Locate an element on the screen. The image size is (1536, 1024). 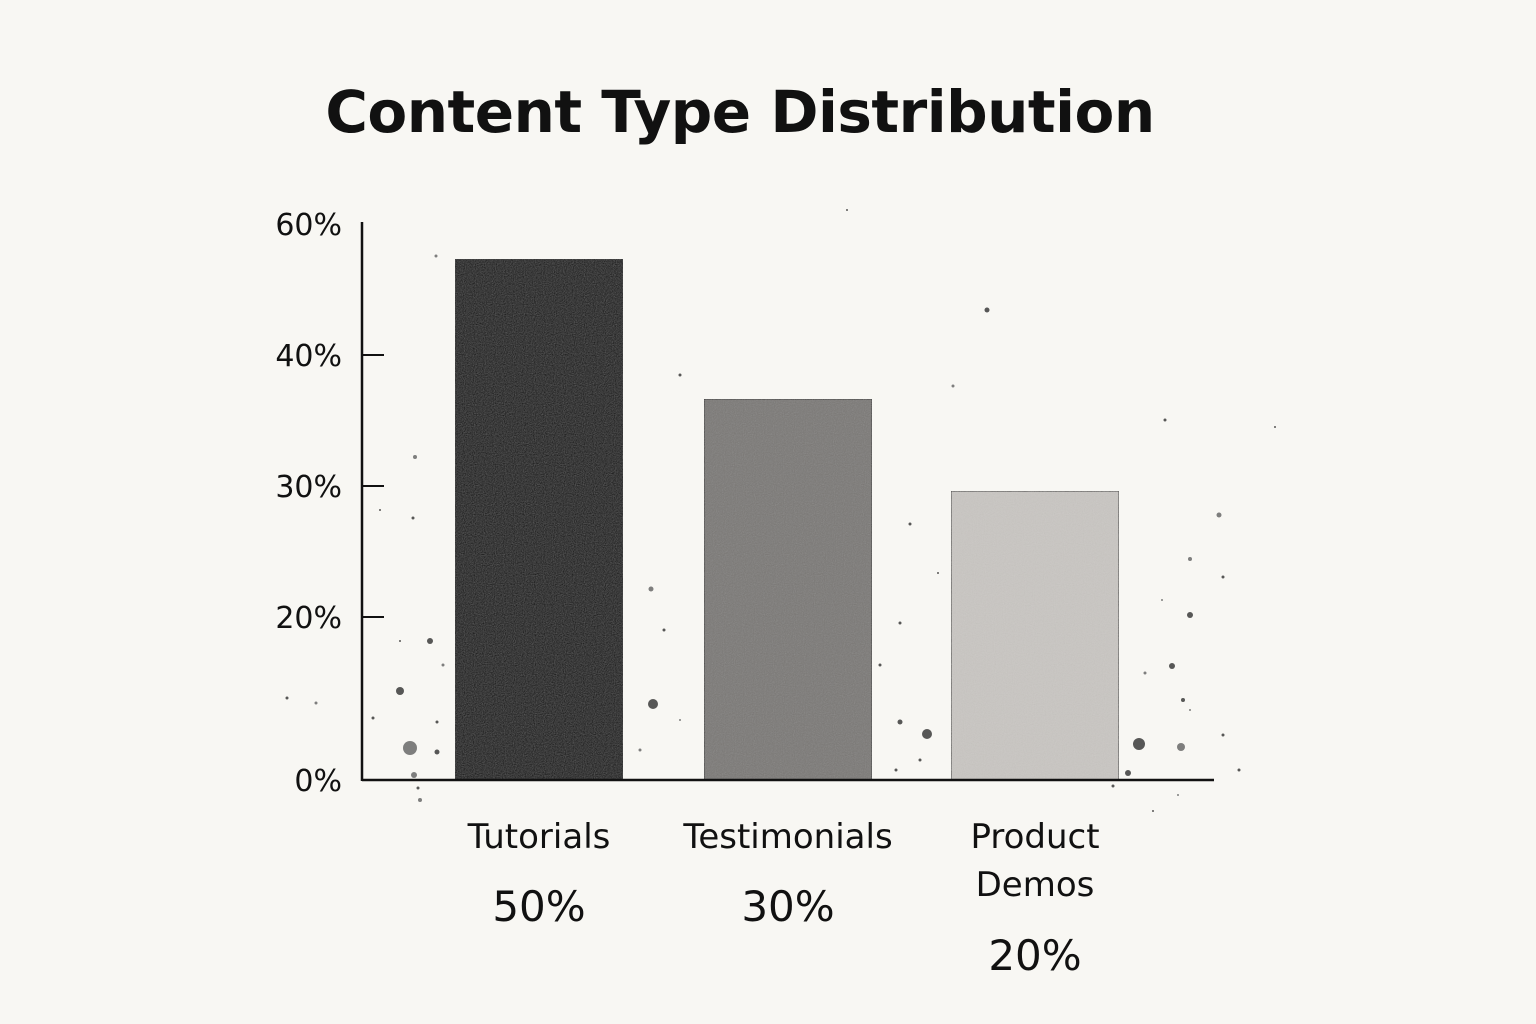
y-tick-label: 20% is located at coordinates (308, 618).